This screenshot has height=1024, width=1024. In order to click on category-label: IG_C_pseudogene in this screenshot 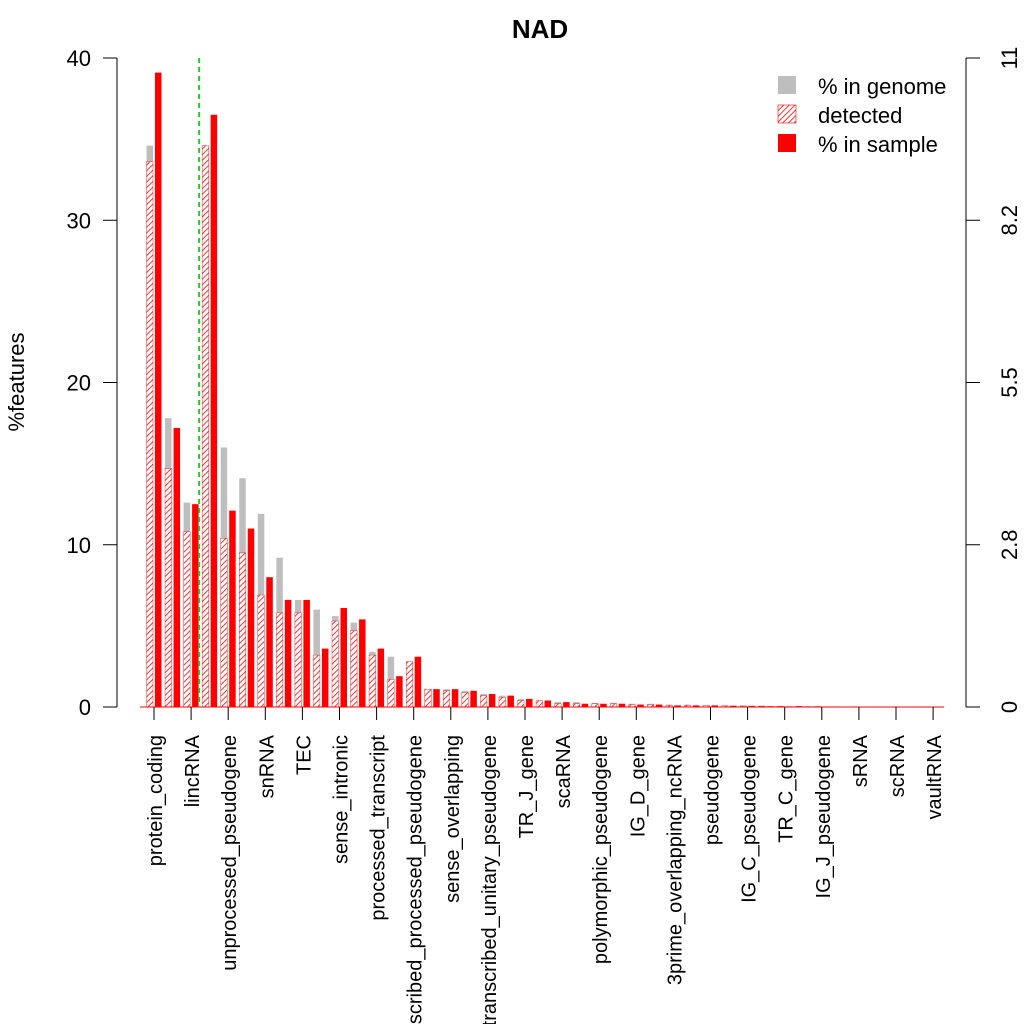, I will do `click(750, 819)`.